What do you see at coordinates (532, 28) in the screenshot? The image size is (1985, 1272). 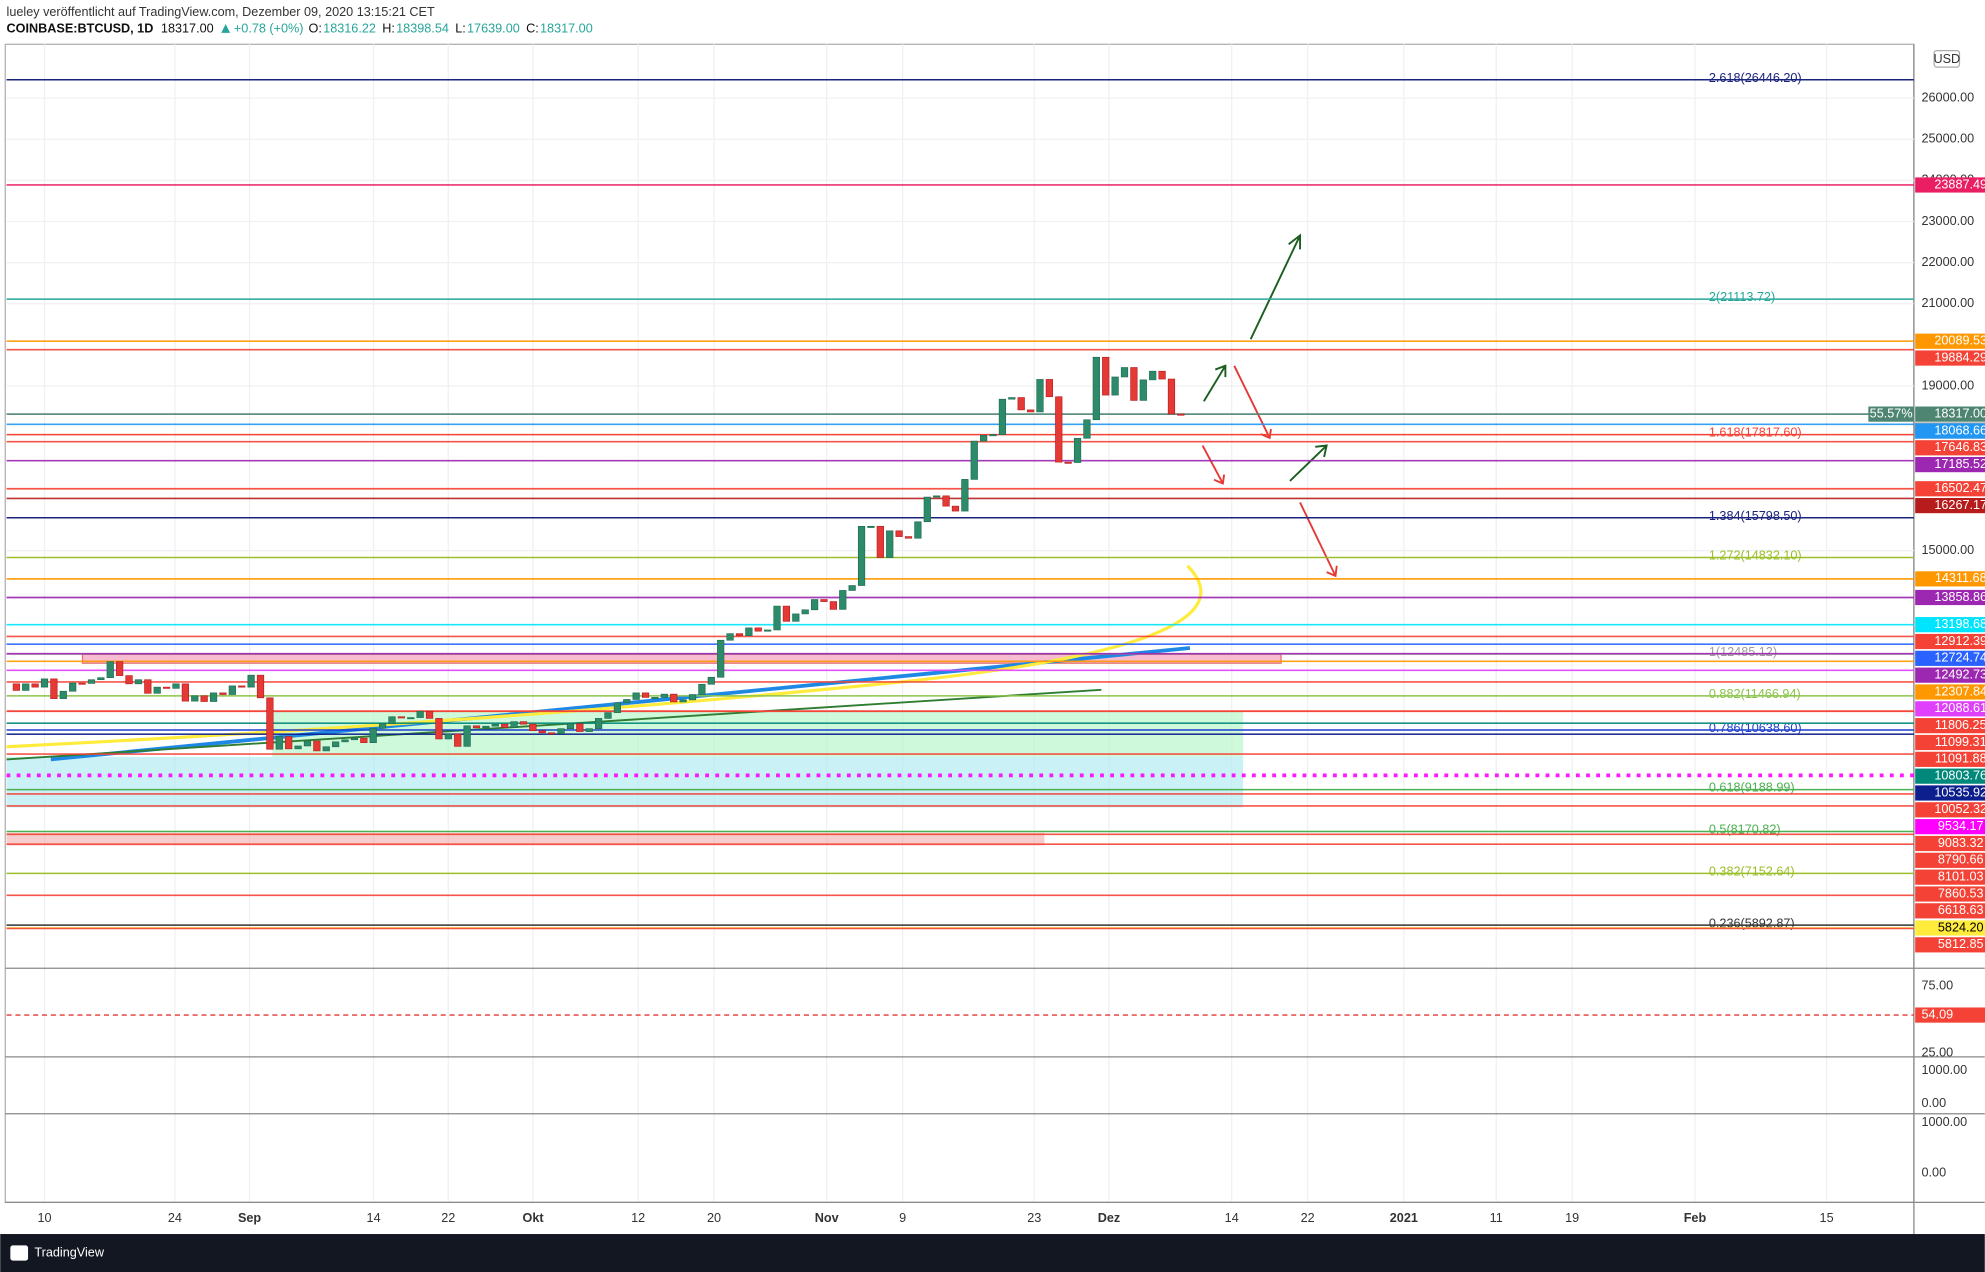 I see `ohlc-key: C:` at bounding box center [532, 28].